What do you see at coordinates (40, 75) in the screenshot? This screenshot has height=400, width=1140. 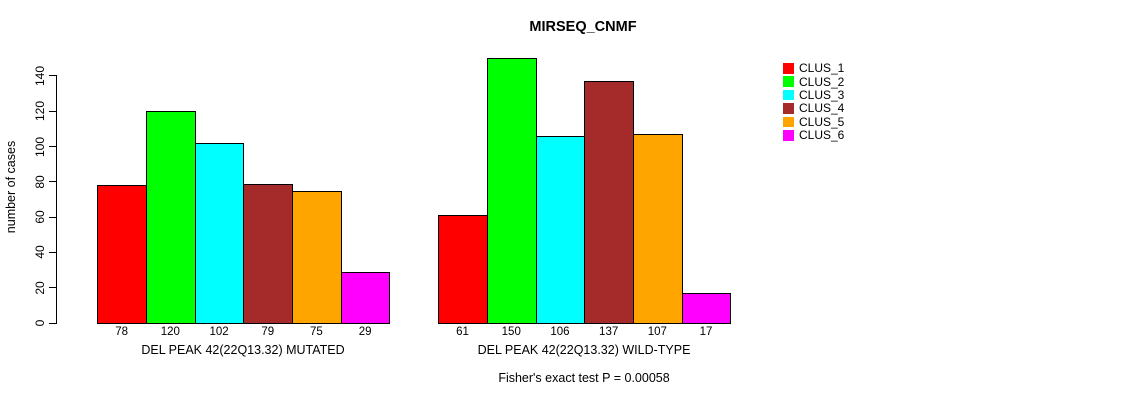 I see `y-tick-label: 140` at bounding box center [40, 75].